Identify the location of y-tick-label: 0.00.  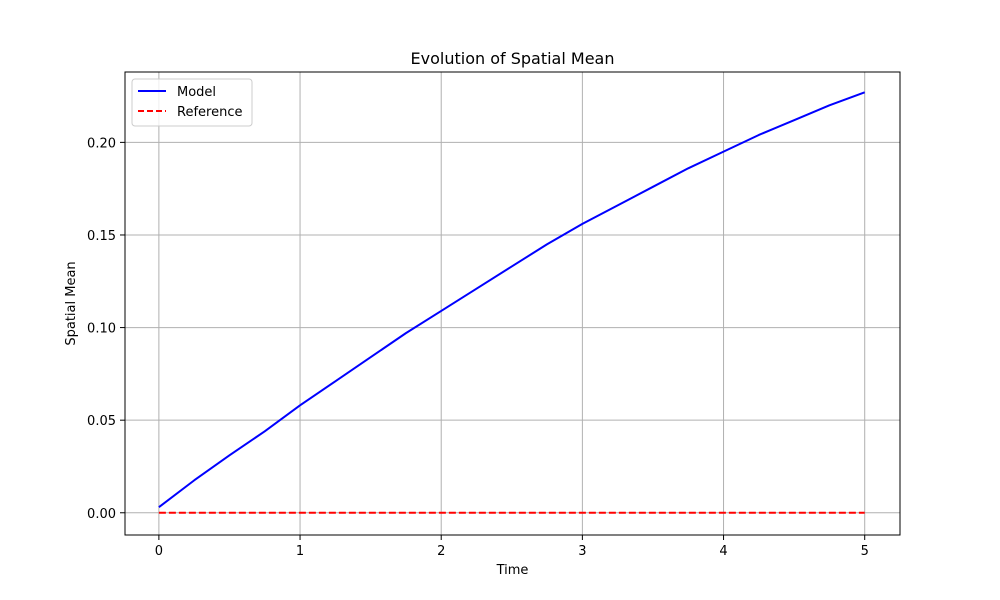
(101, 514).